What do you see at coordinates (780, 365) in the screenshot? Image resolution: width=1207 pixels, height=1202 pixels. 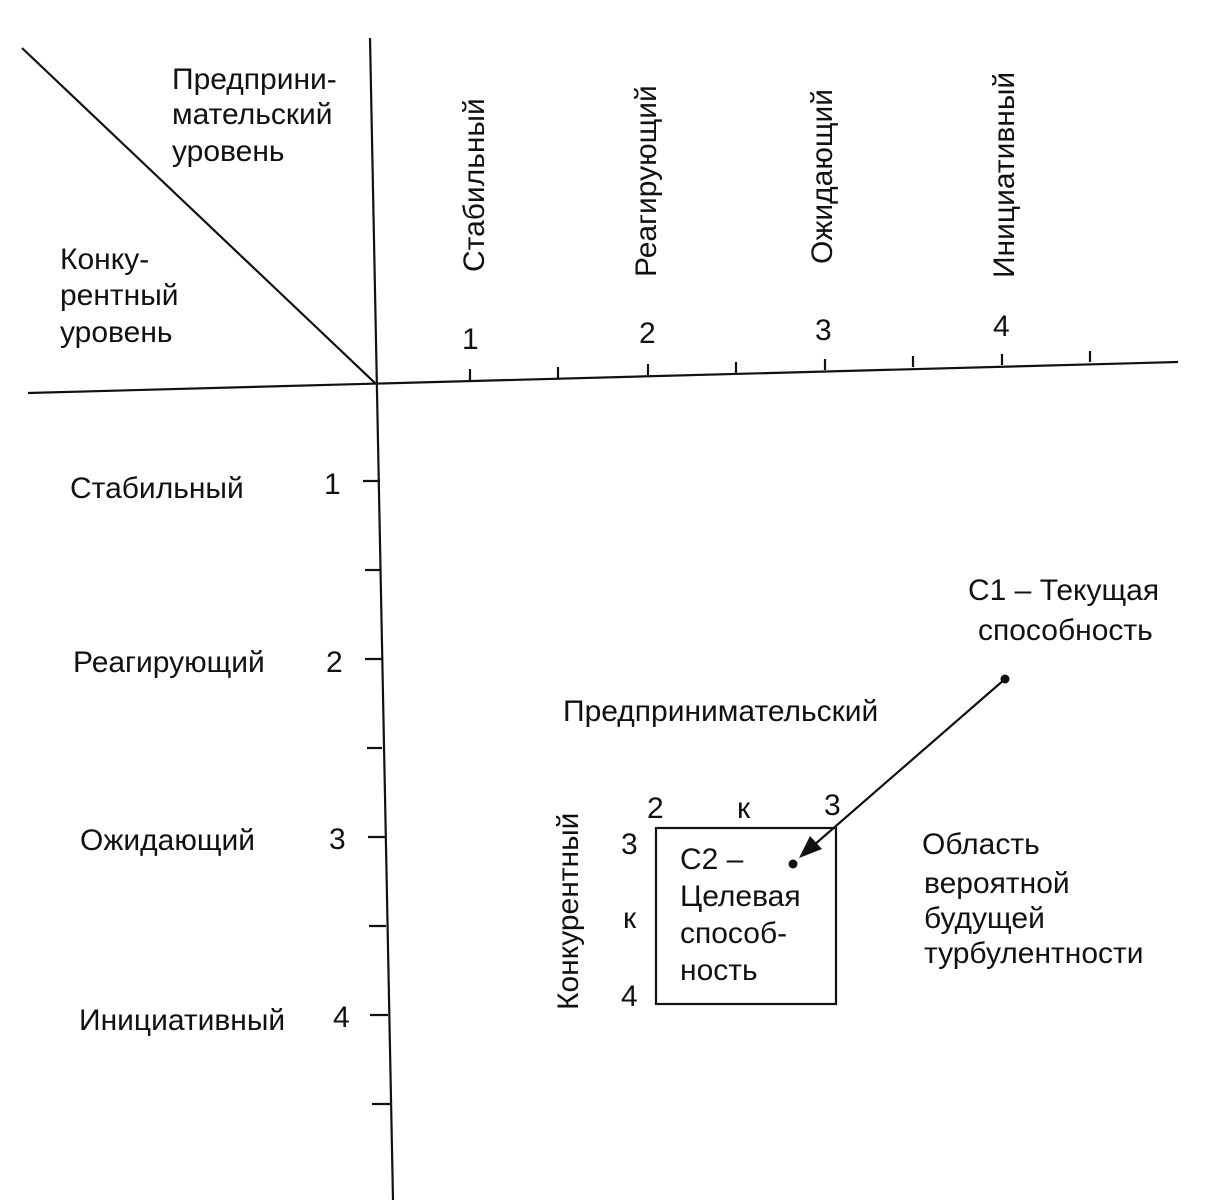 I see `top-axis-ticks` at bounding box center [780, 365].